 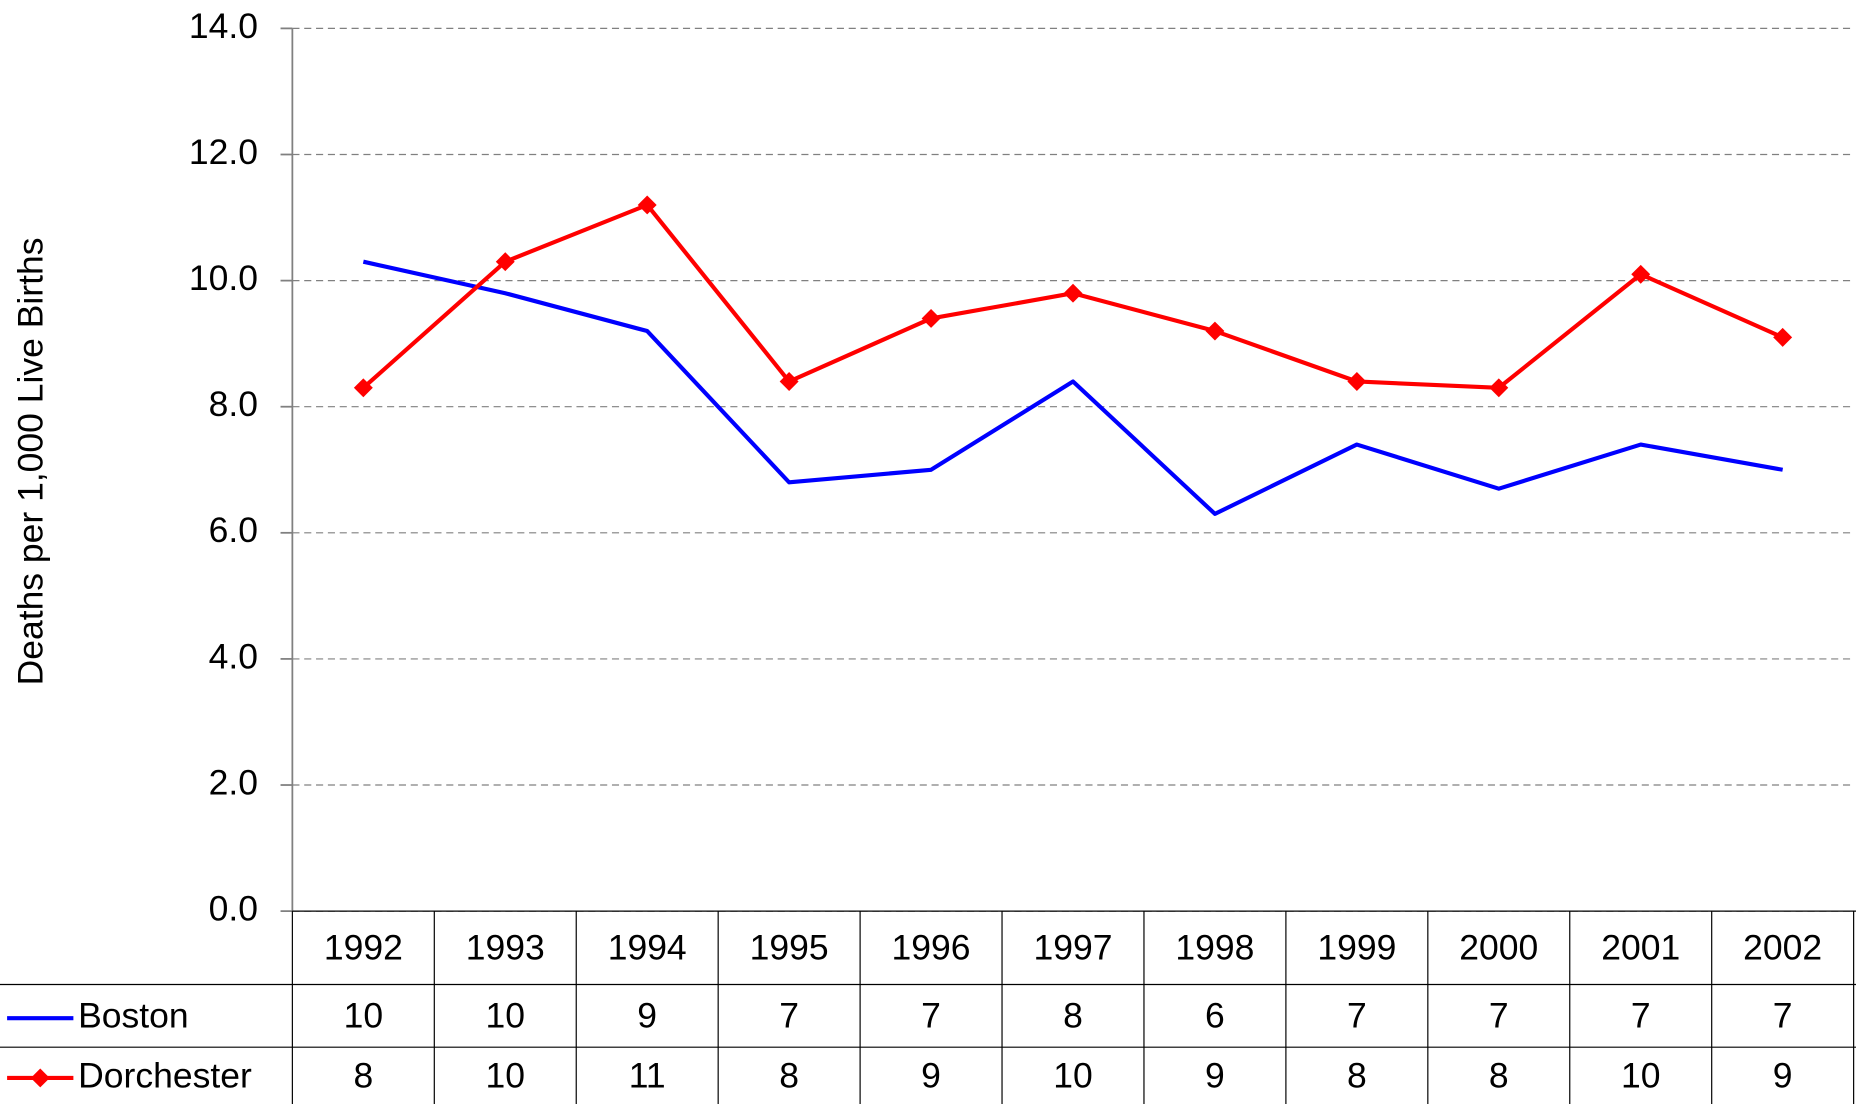 I want to click on x-tick-label: 1997, so click(x=1073, y=948).